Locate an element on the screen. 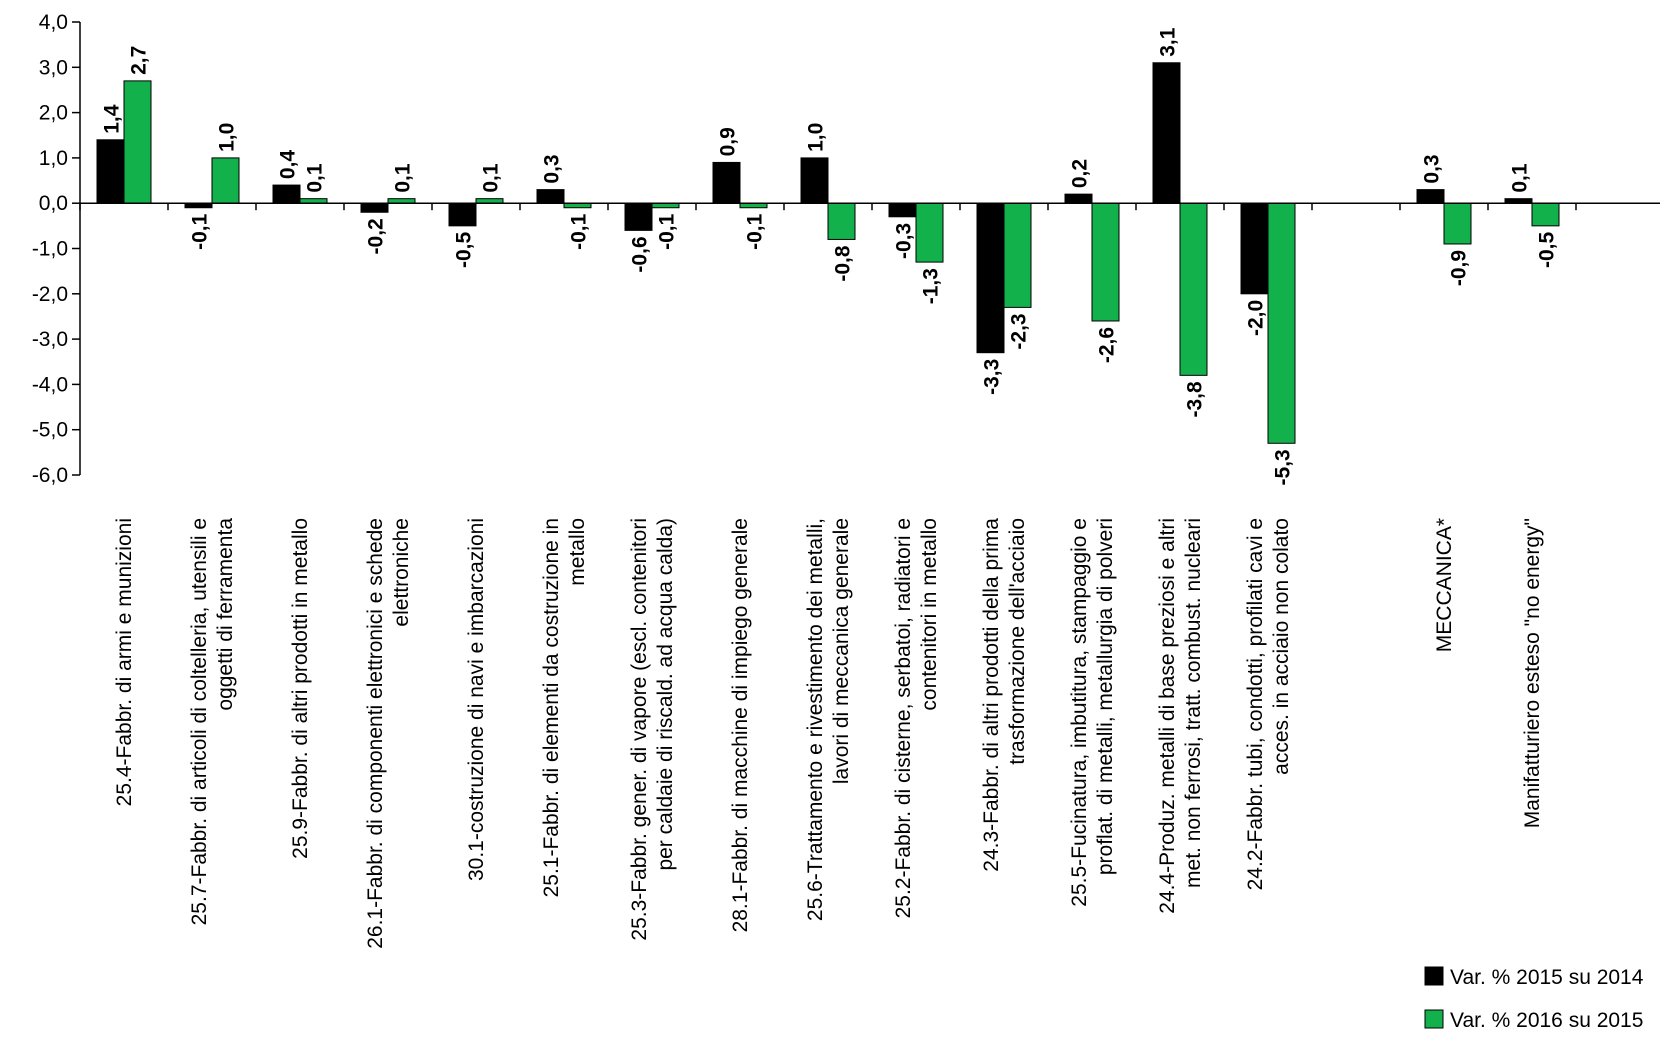 The image size is (1669, 1050). bar-label-1-16: 0,1 is located at coordinates (1520, 178).